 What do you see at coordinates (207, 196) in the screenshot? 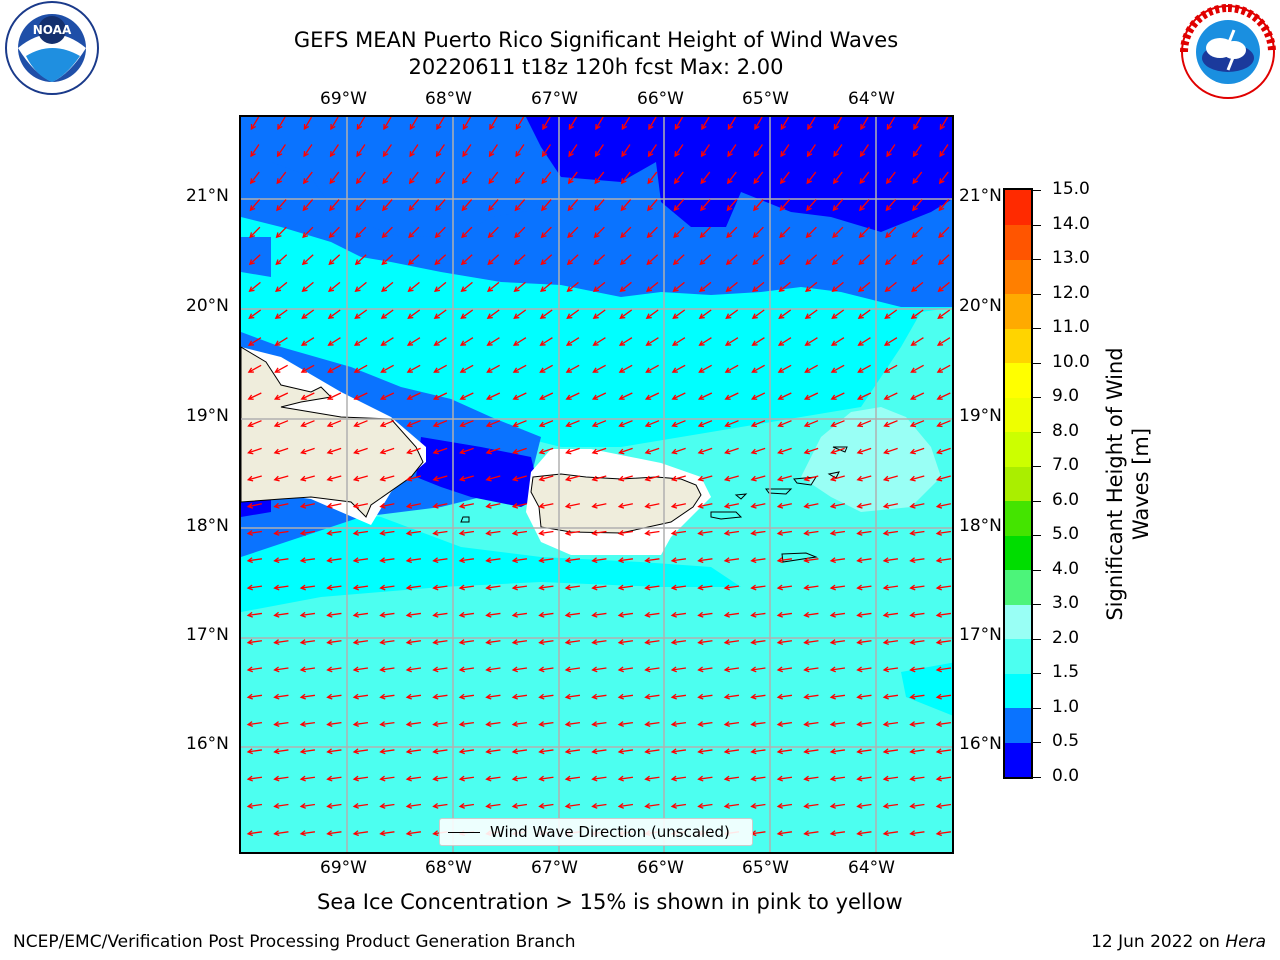
I see `lat-label-left: 21°N` at bounding box center [207, 196].